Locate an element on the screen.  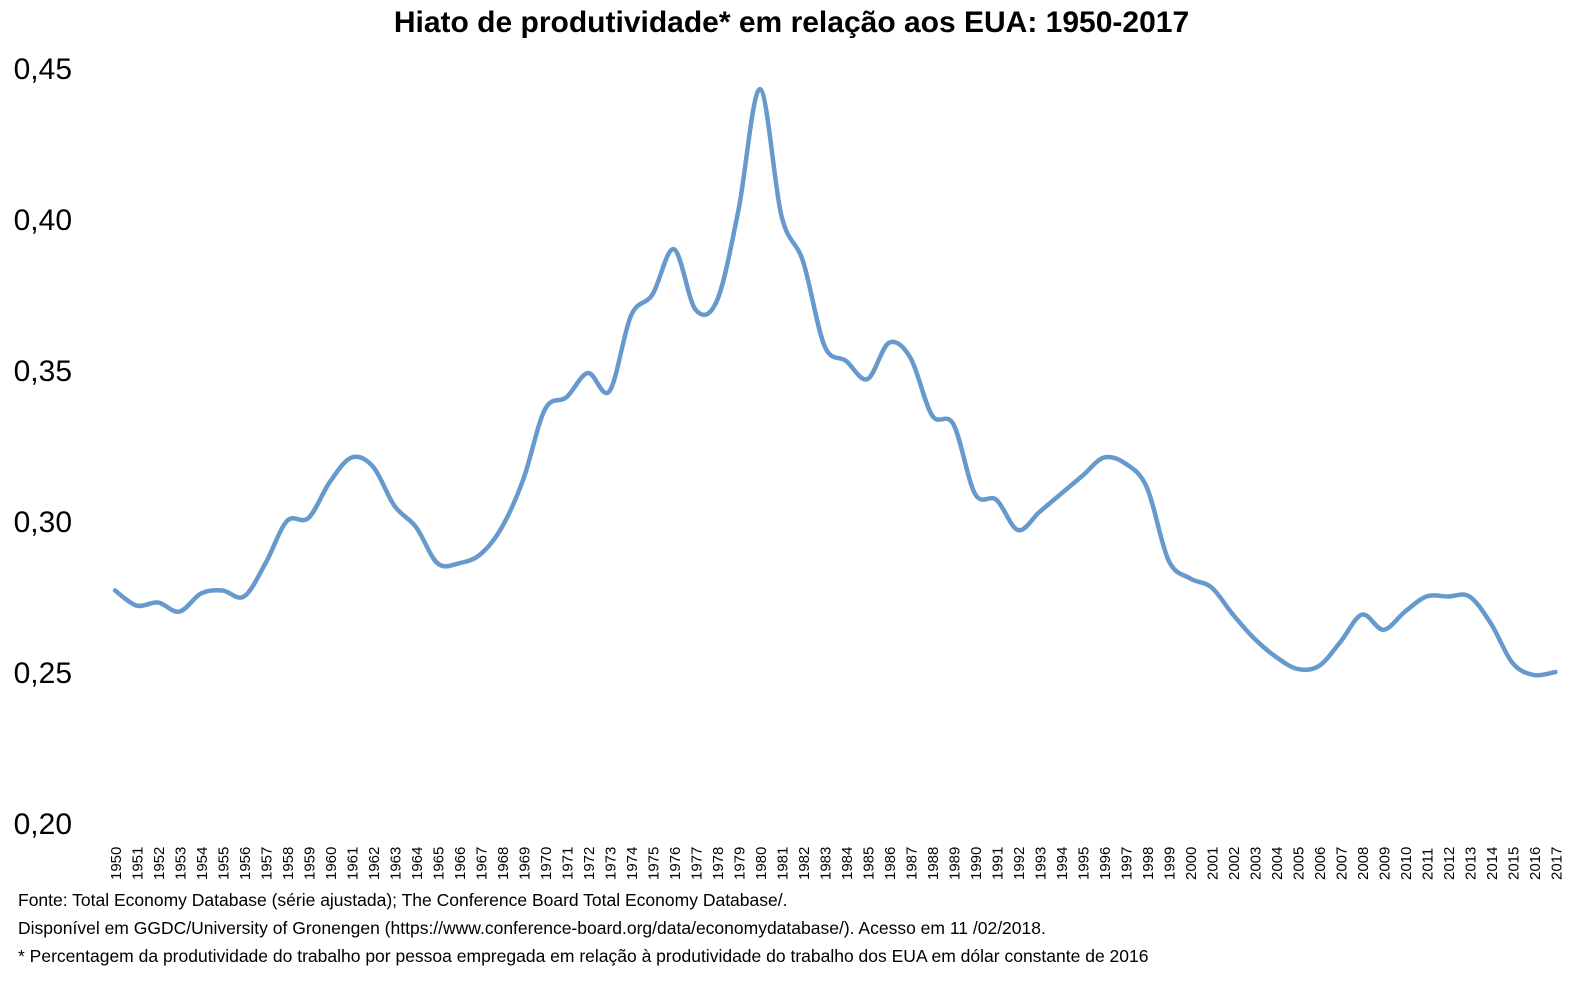
x-tick-label: 2016 is located at coordinates (1535, 863).